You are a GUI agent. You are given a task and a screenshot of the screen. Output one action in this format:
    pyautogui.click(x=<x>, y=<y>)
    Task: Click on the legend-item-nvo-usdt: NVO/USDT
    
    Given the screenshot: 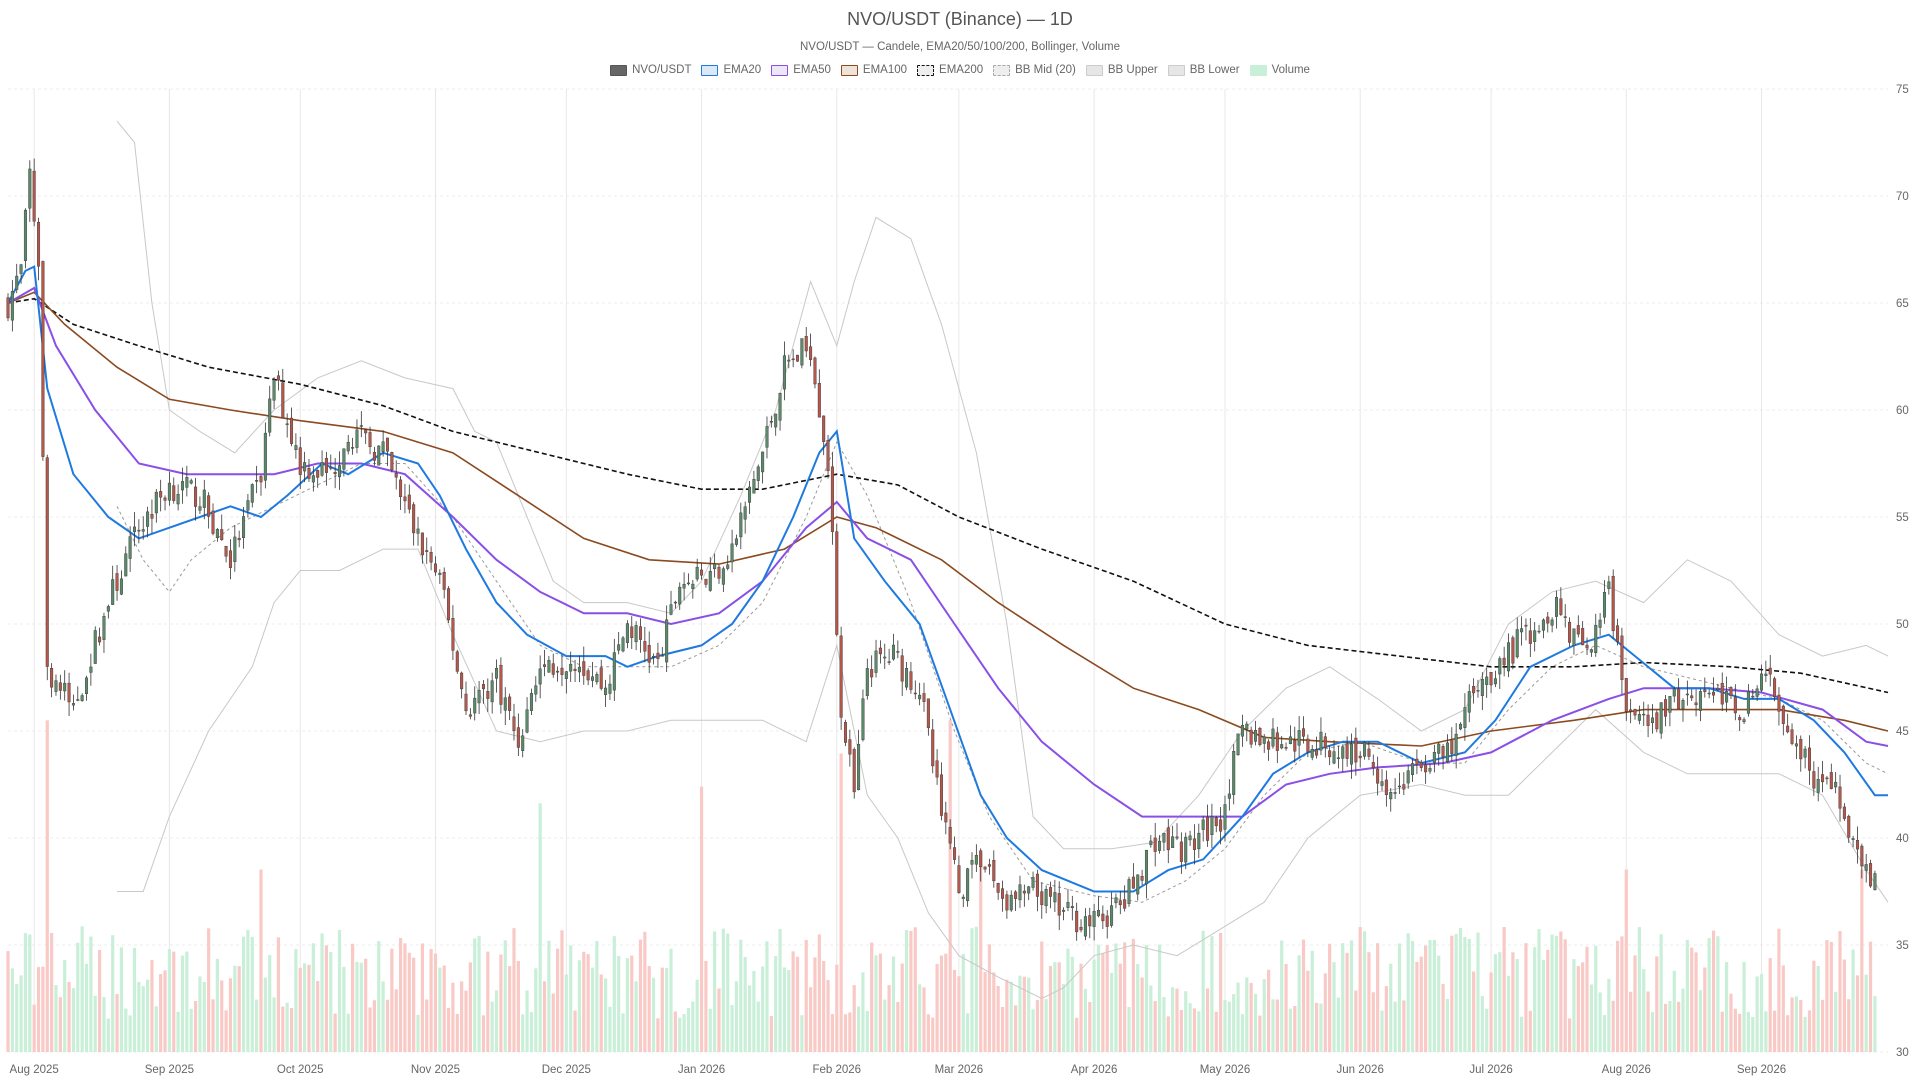 What is the action you would take?
    pyautogui.click(x=650, y=70)
    